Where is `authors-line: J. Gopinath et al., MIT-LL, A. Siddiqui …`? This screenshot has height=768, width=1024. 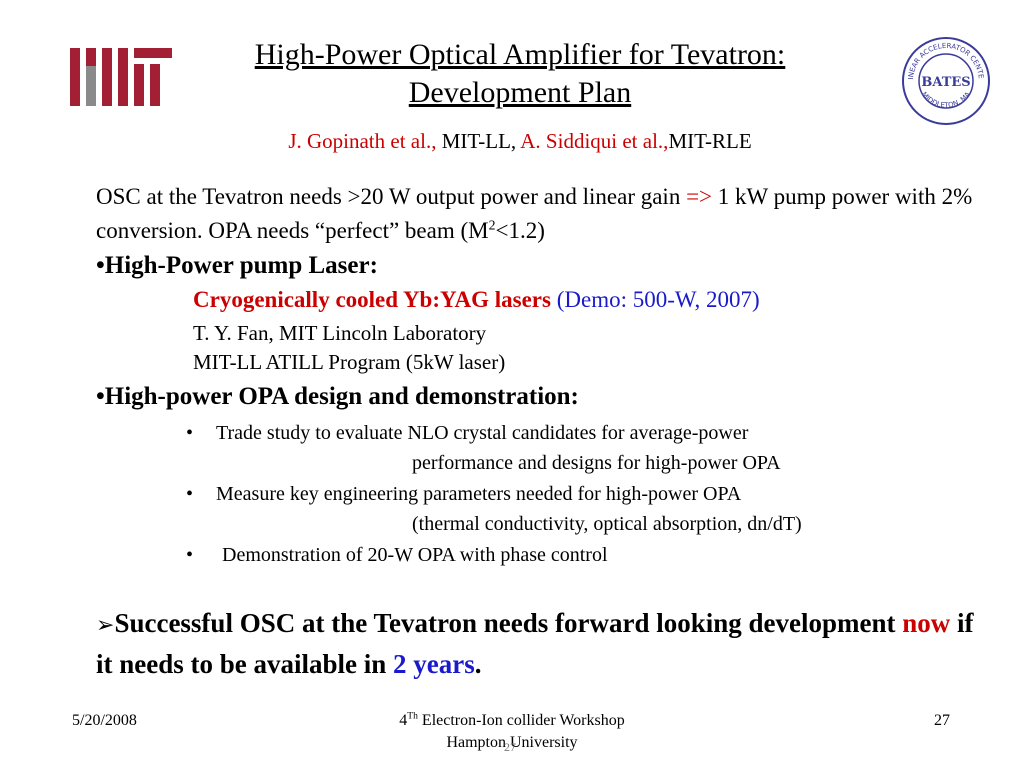
authors-line: J. Gopinath et al., MIT-LL, A. Siddiqui … is located at coordinates (520, 141).